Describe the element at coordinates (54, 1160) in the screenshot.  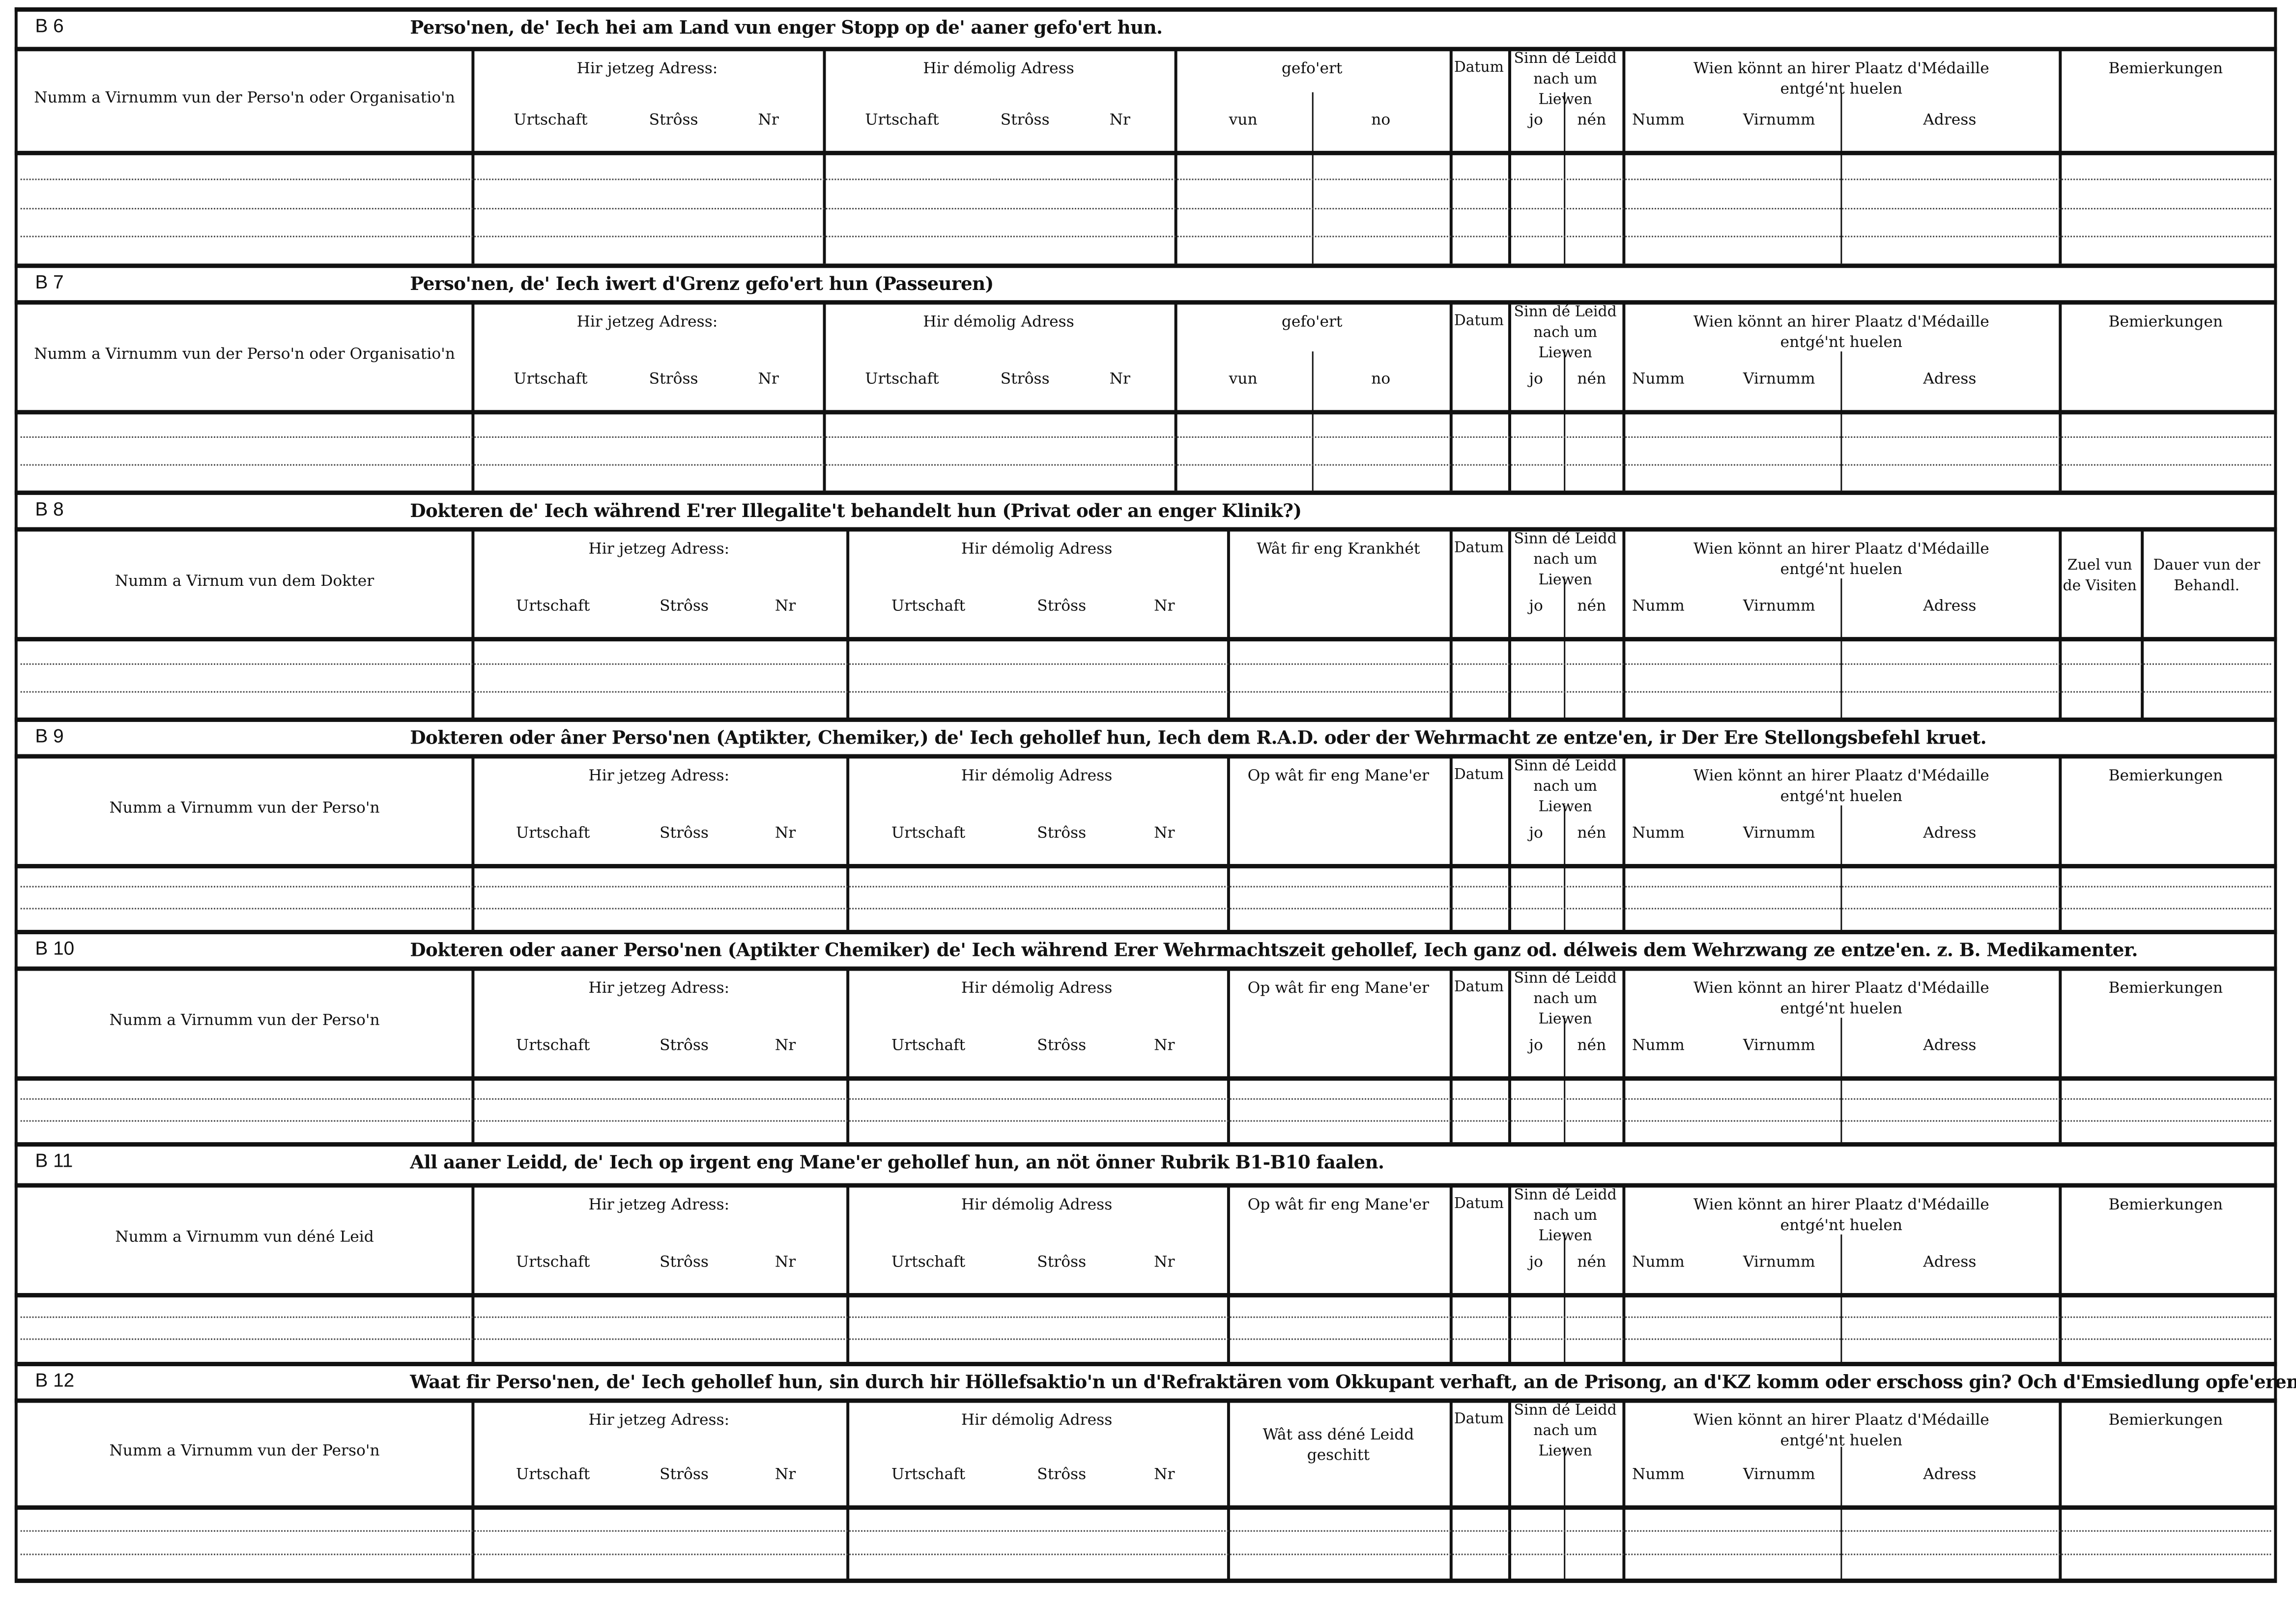
I see `section-code: B 11` at that location.